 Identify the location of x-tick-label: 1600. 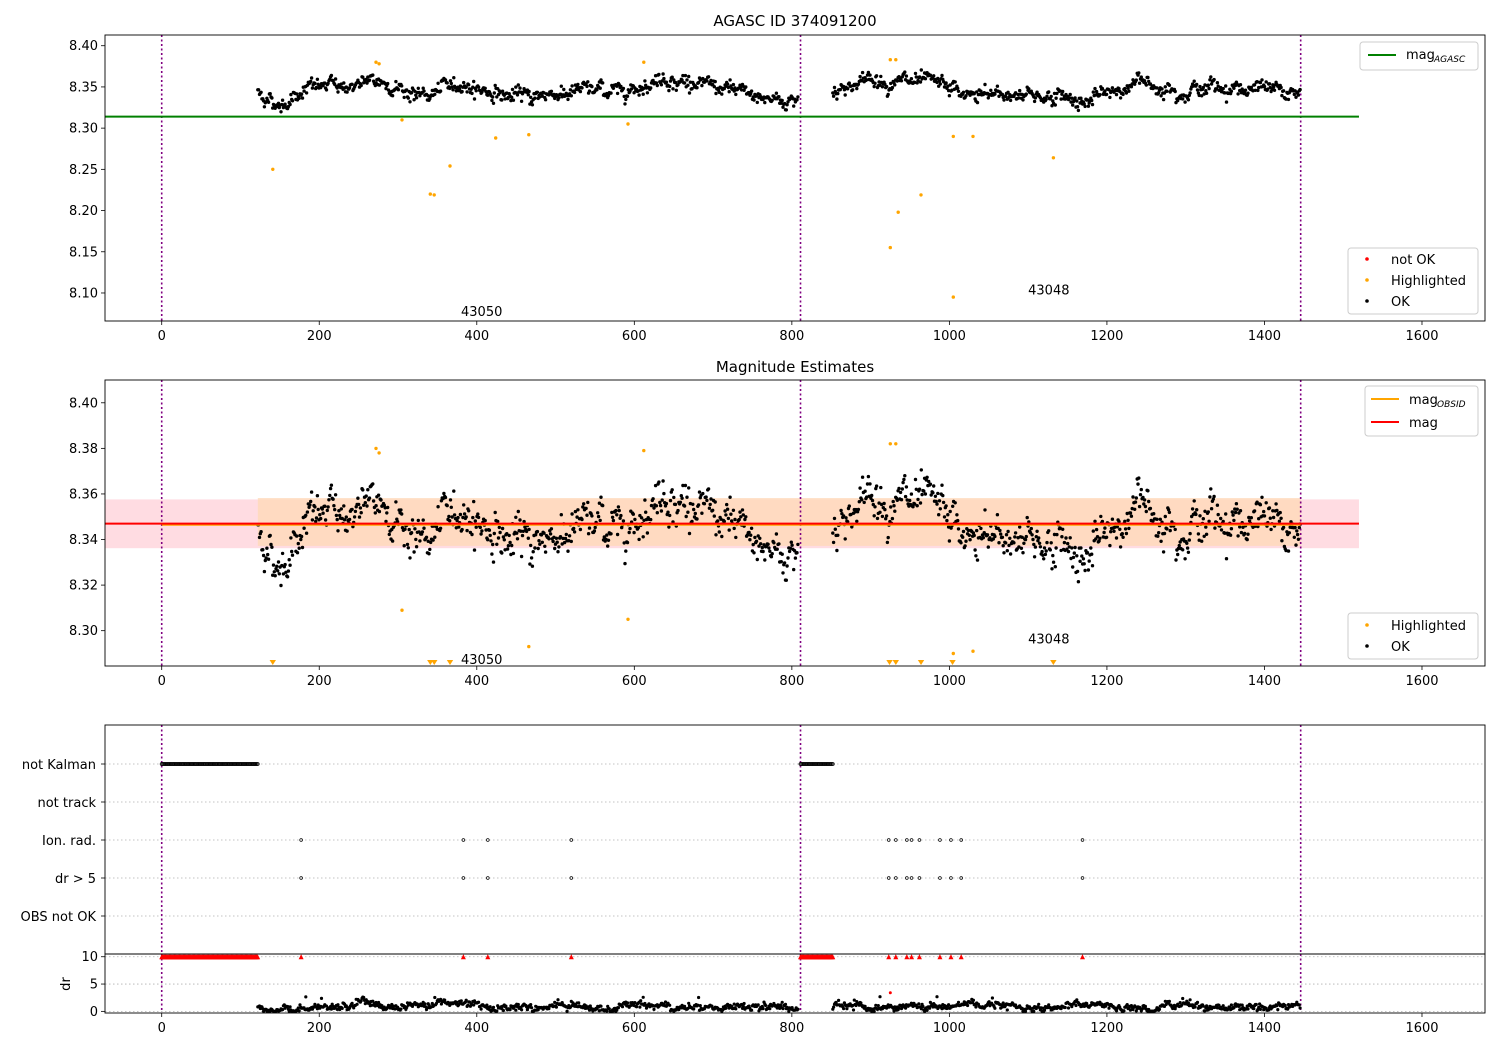
(1421, 681).